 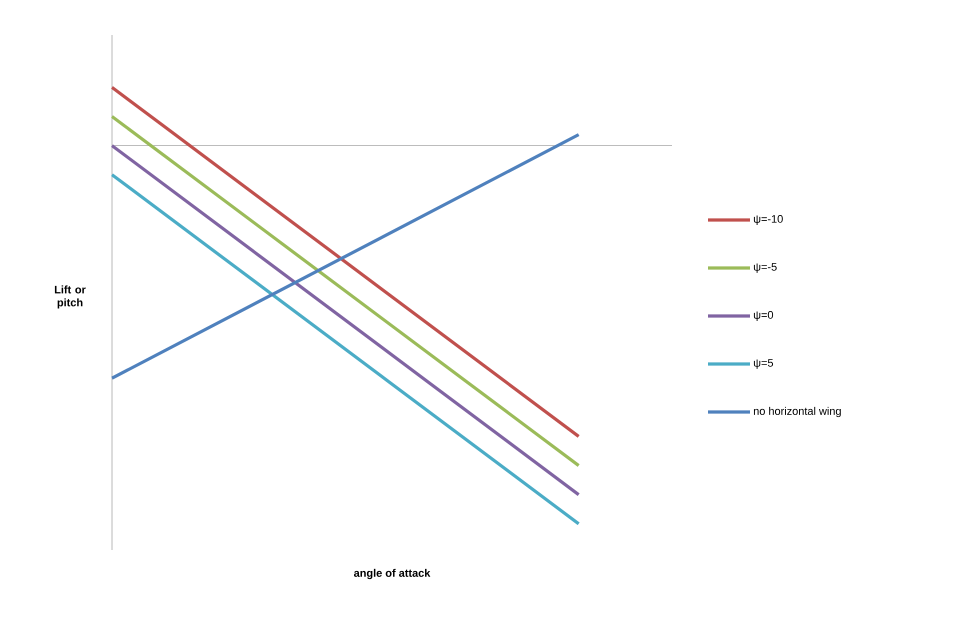 I want to click on legend-label: ψ=-5, so click(x=765, y=268).